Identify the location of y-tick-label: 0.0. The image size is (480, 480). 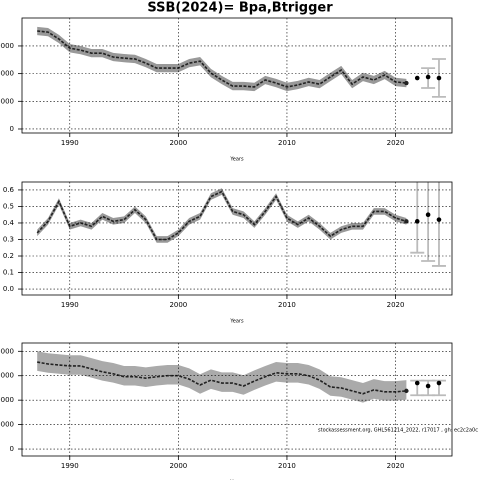
(8, 289).